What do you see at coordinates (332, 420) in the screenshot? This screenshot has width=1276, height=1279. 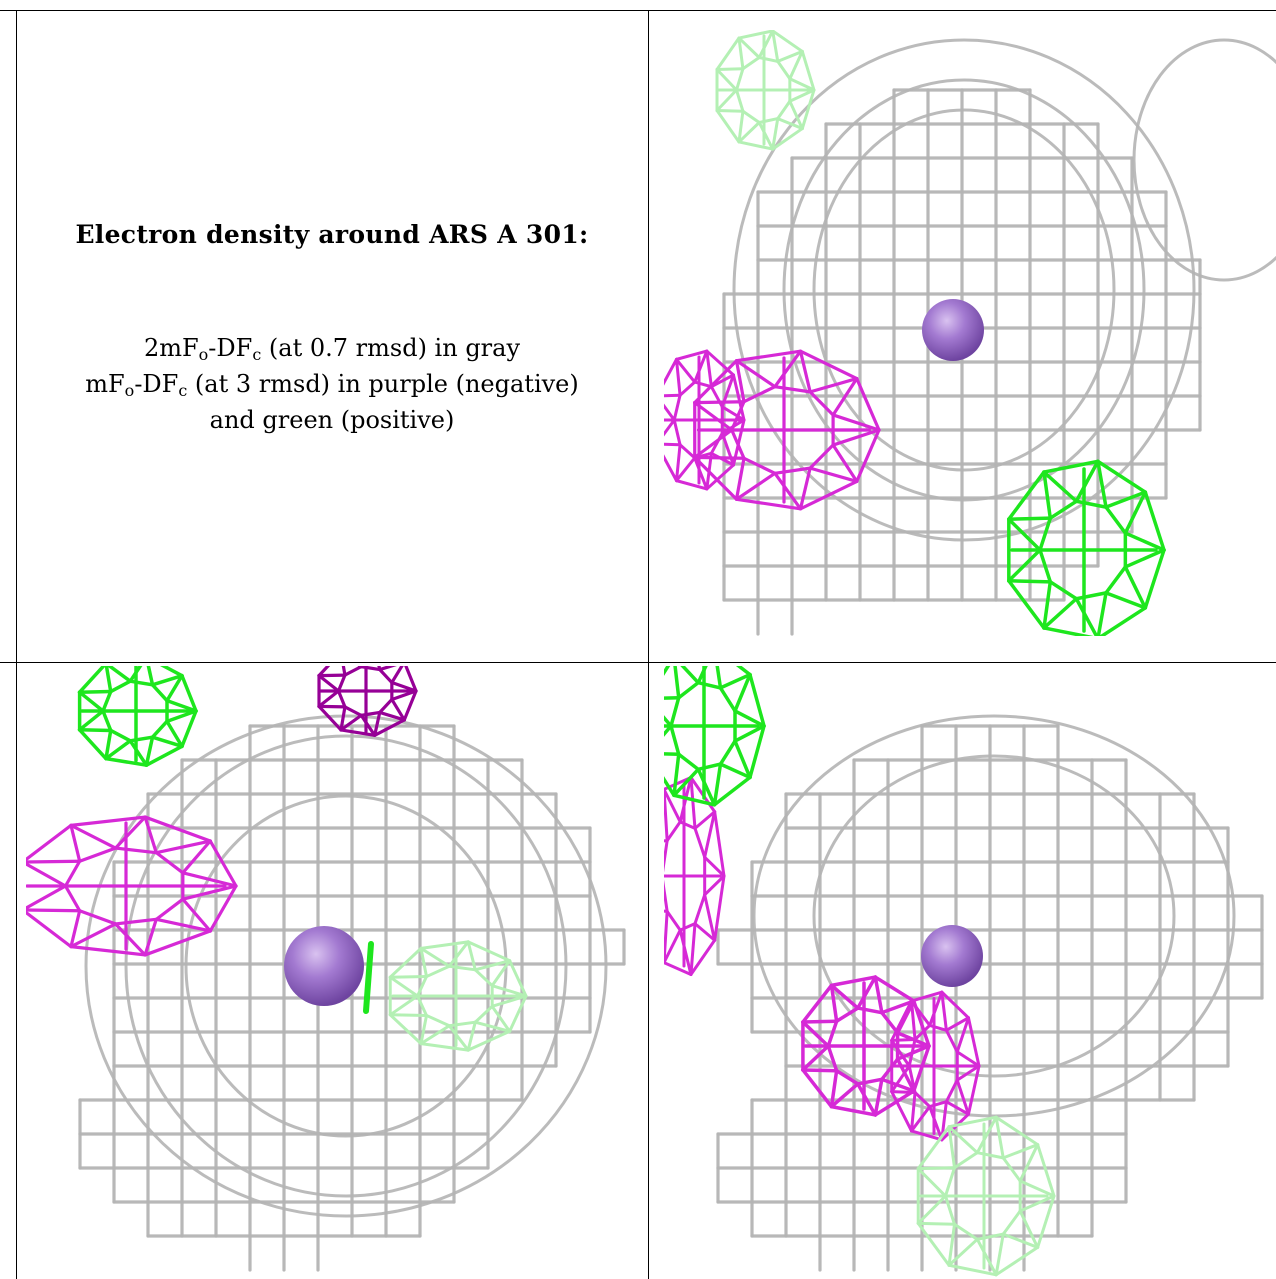 I see `legend-line-colors: and green (positive)` at bounding box center [332, 420].